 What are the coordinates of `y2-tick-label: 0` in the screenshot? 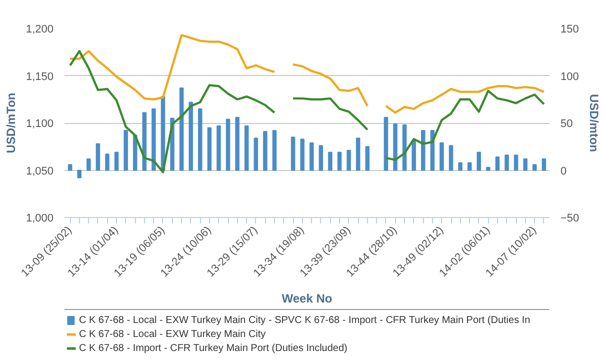 It's located at (563, 171).